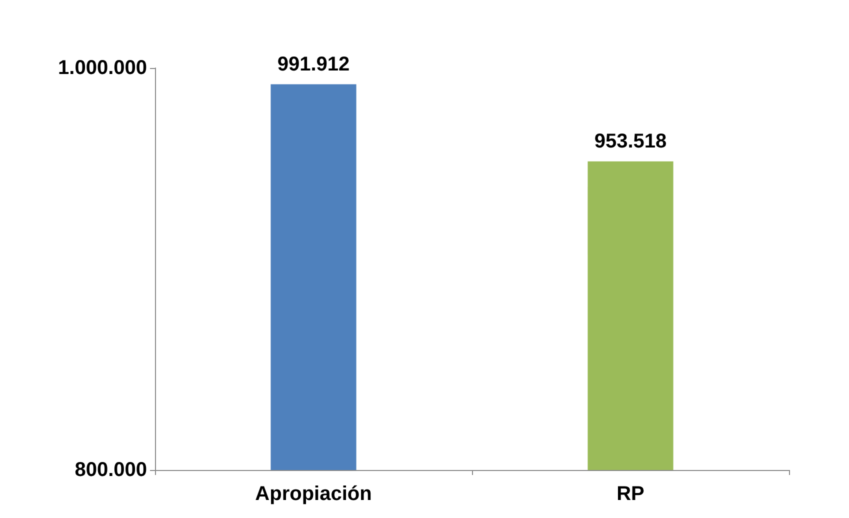 Image resolution: width=849 pixels, height=518 pixels. I want to click on data-label: 953.518, so click(630, 141).